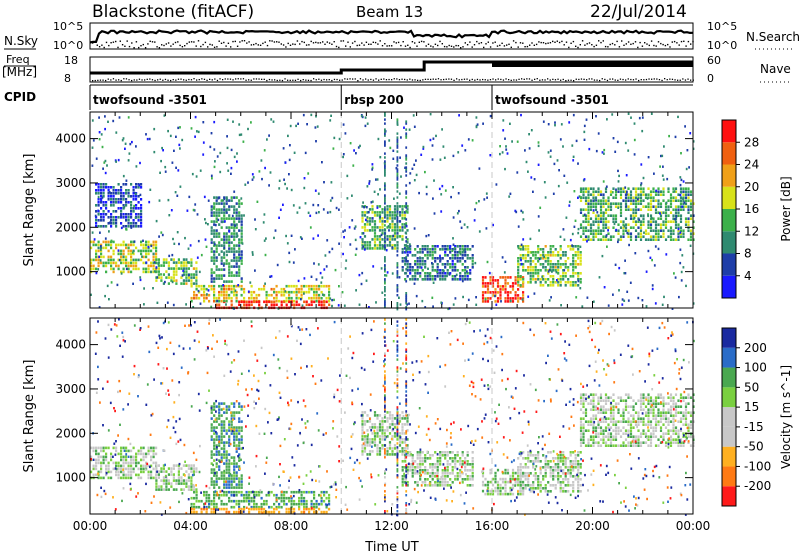  I want to click on freq-tick-bottom: 8, so click(67, 78).